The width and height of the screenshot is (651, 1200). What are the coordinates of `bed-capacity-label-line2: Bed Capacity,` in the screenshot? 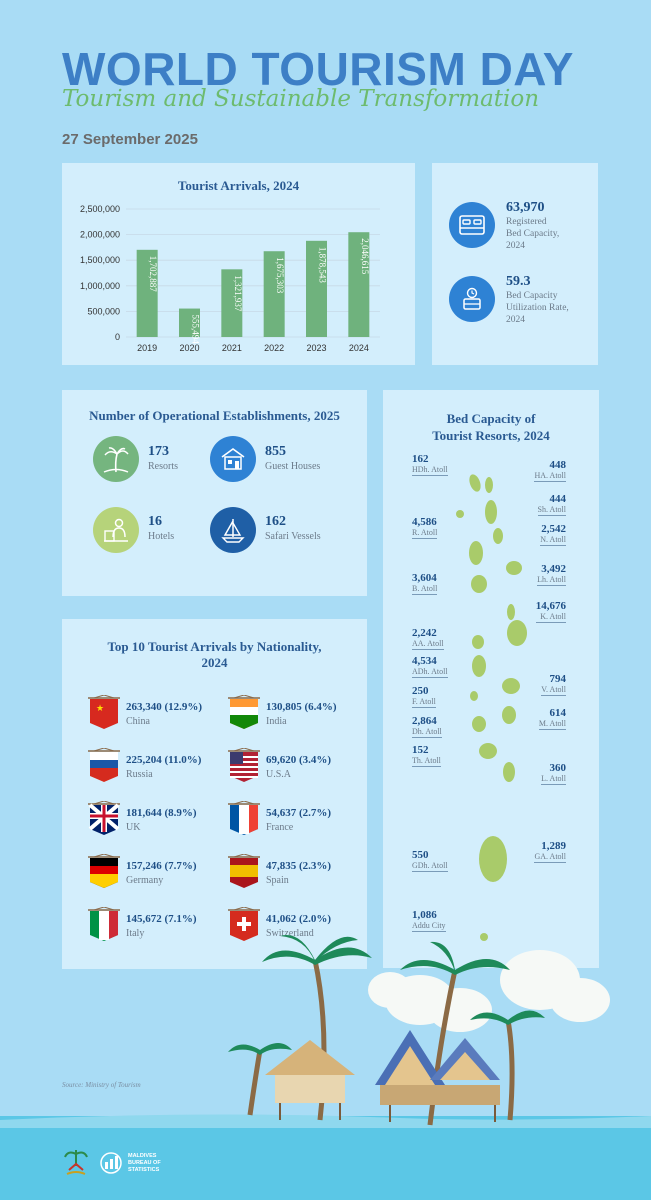 It's located at (533, 234).